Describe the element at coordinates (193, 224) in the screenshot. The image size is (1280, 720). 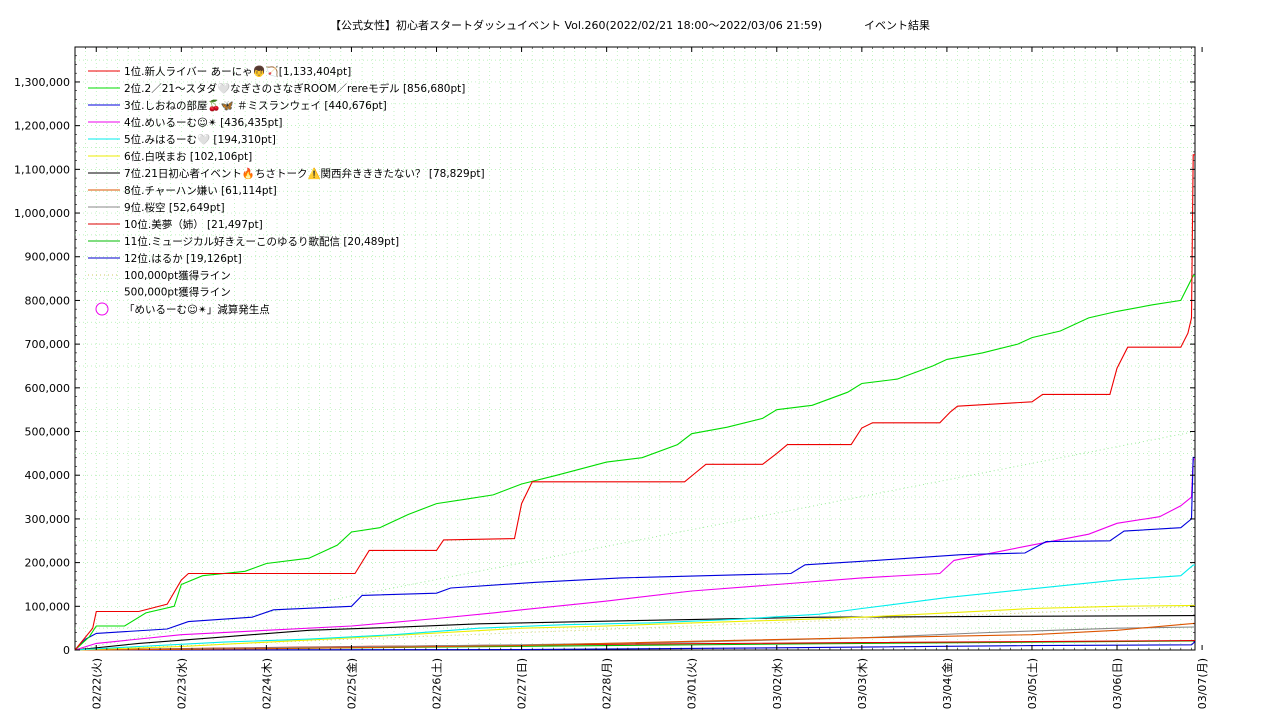
I see `legend-entry: 10位.美夢（姉） [21,497pt]` at that location.